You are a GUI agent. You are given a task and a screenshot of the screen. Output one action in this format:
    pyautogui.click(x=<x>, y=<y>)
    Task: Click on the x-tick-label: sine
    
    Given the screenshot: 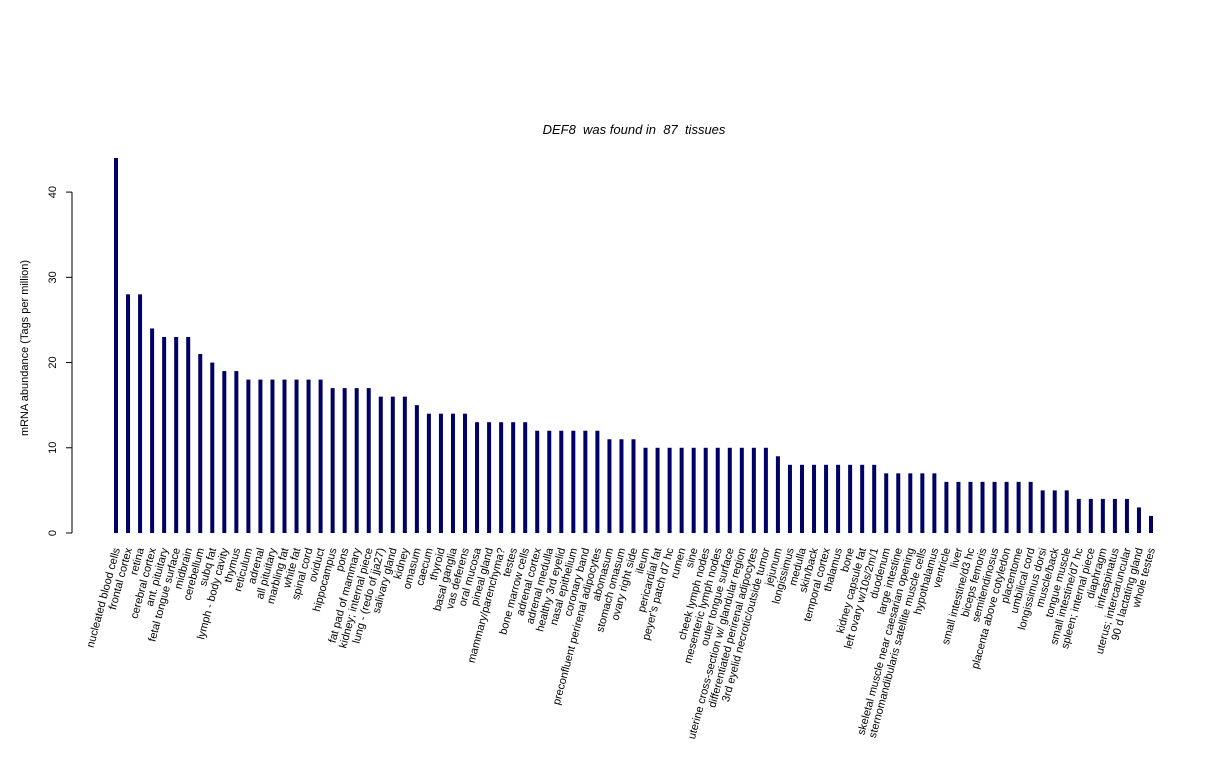 What is the action you would take?
    pyautogui.click(x=692, y=558)
    